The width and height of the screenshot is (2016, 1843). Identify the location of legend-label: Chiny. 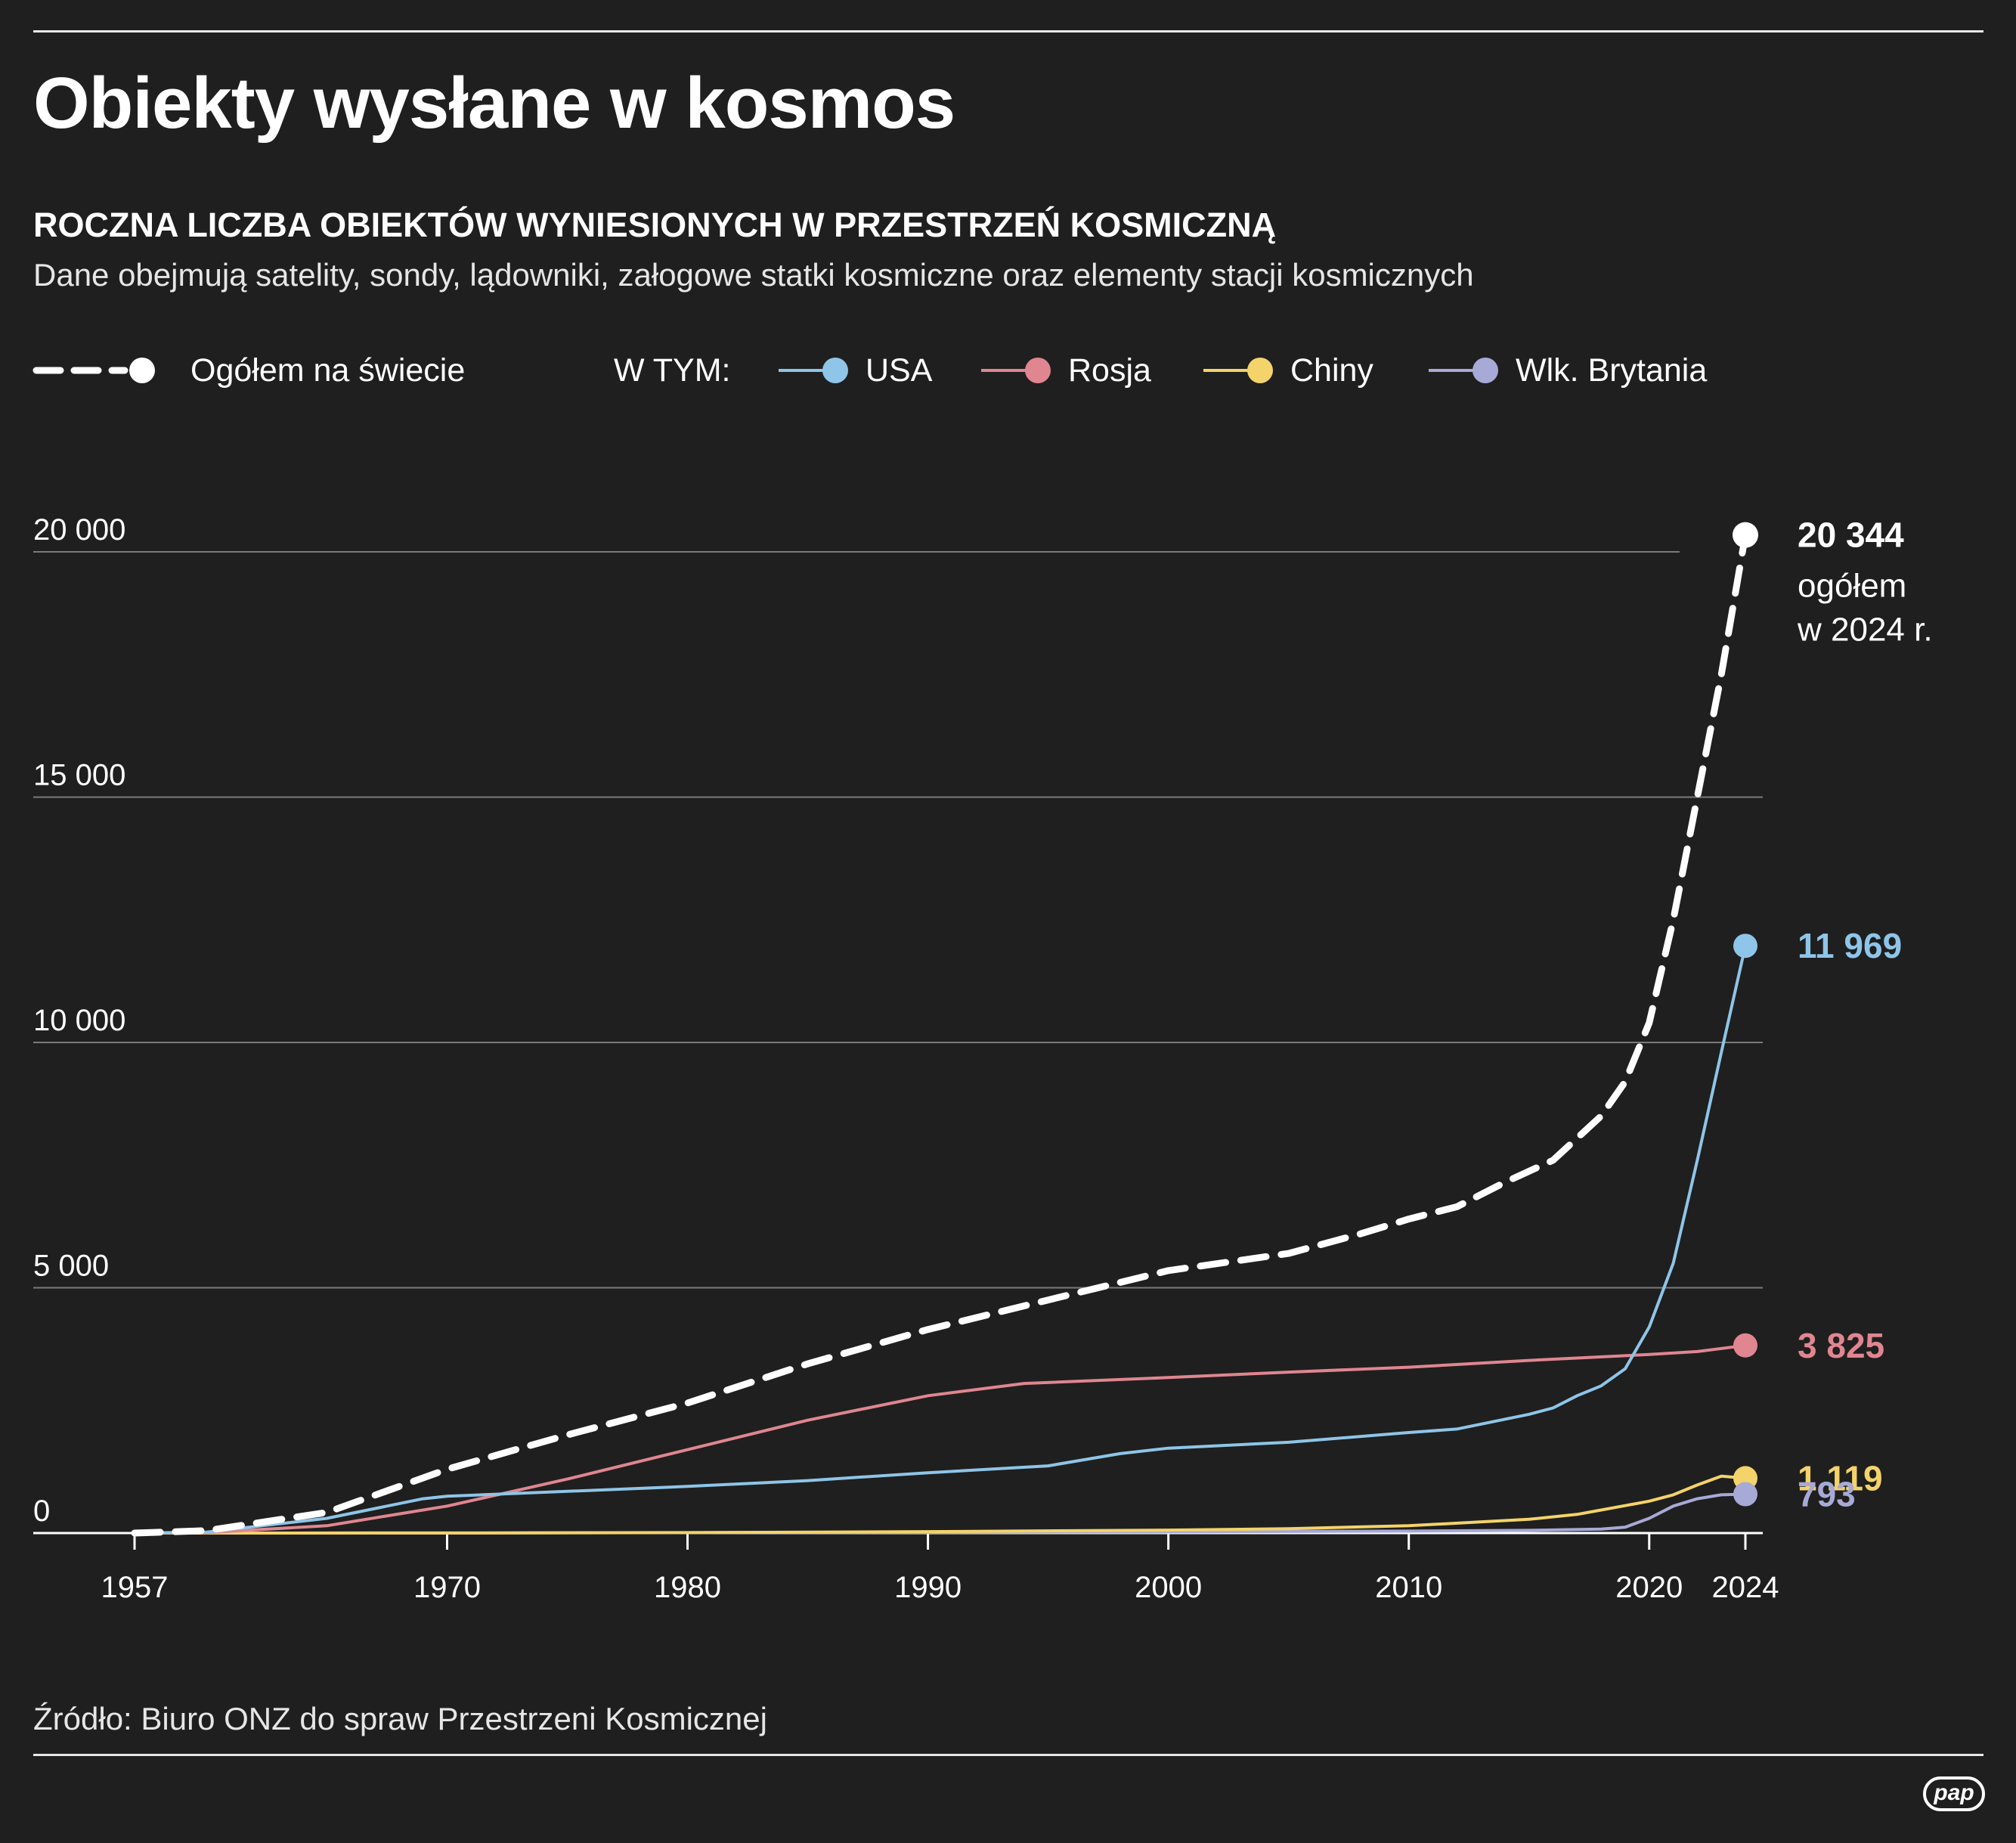
(1331, 370).